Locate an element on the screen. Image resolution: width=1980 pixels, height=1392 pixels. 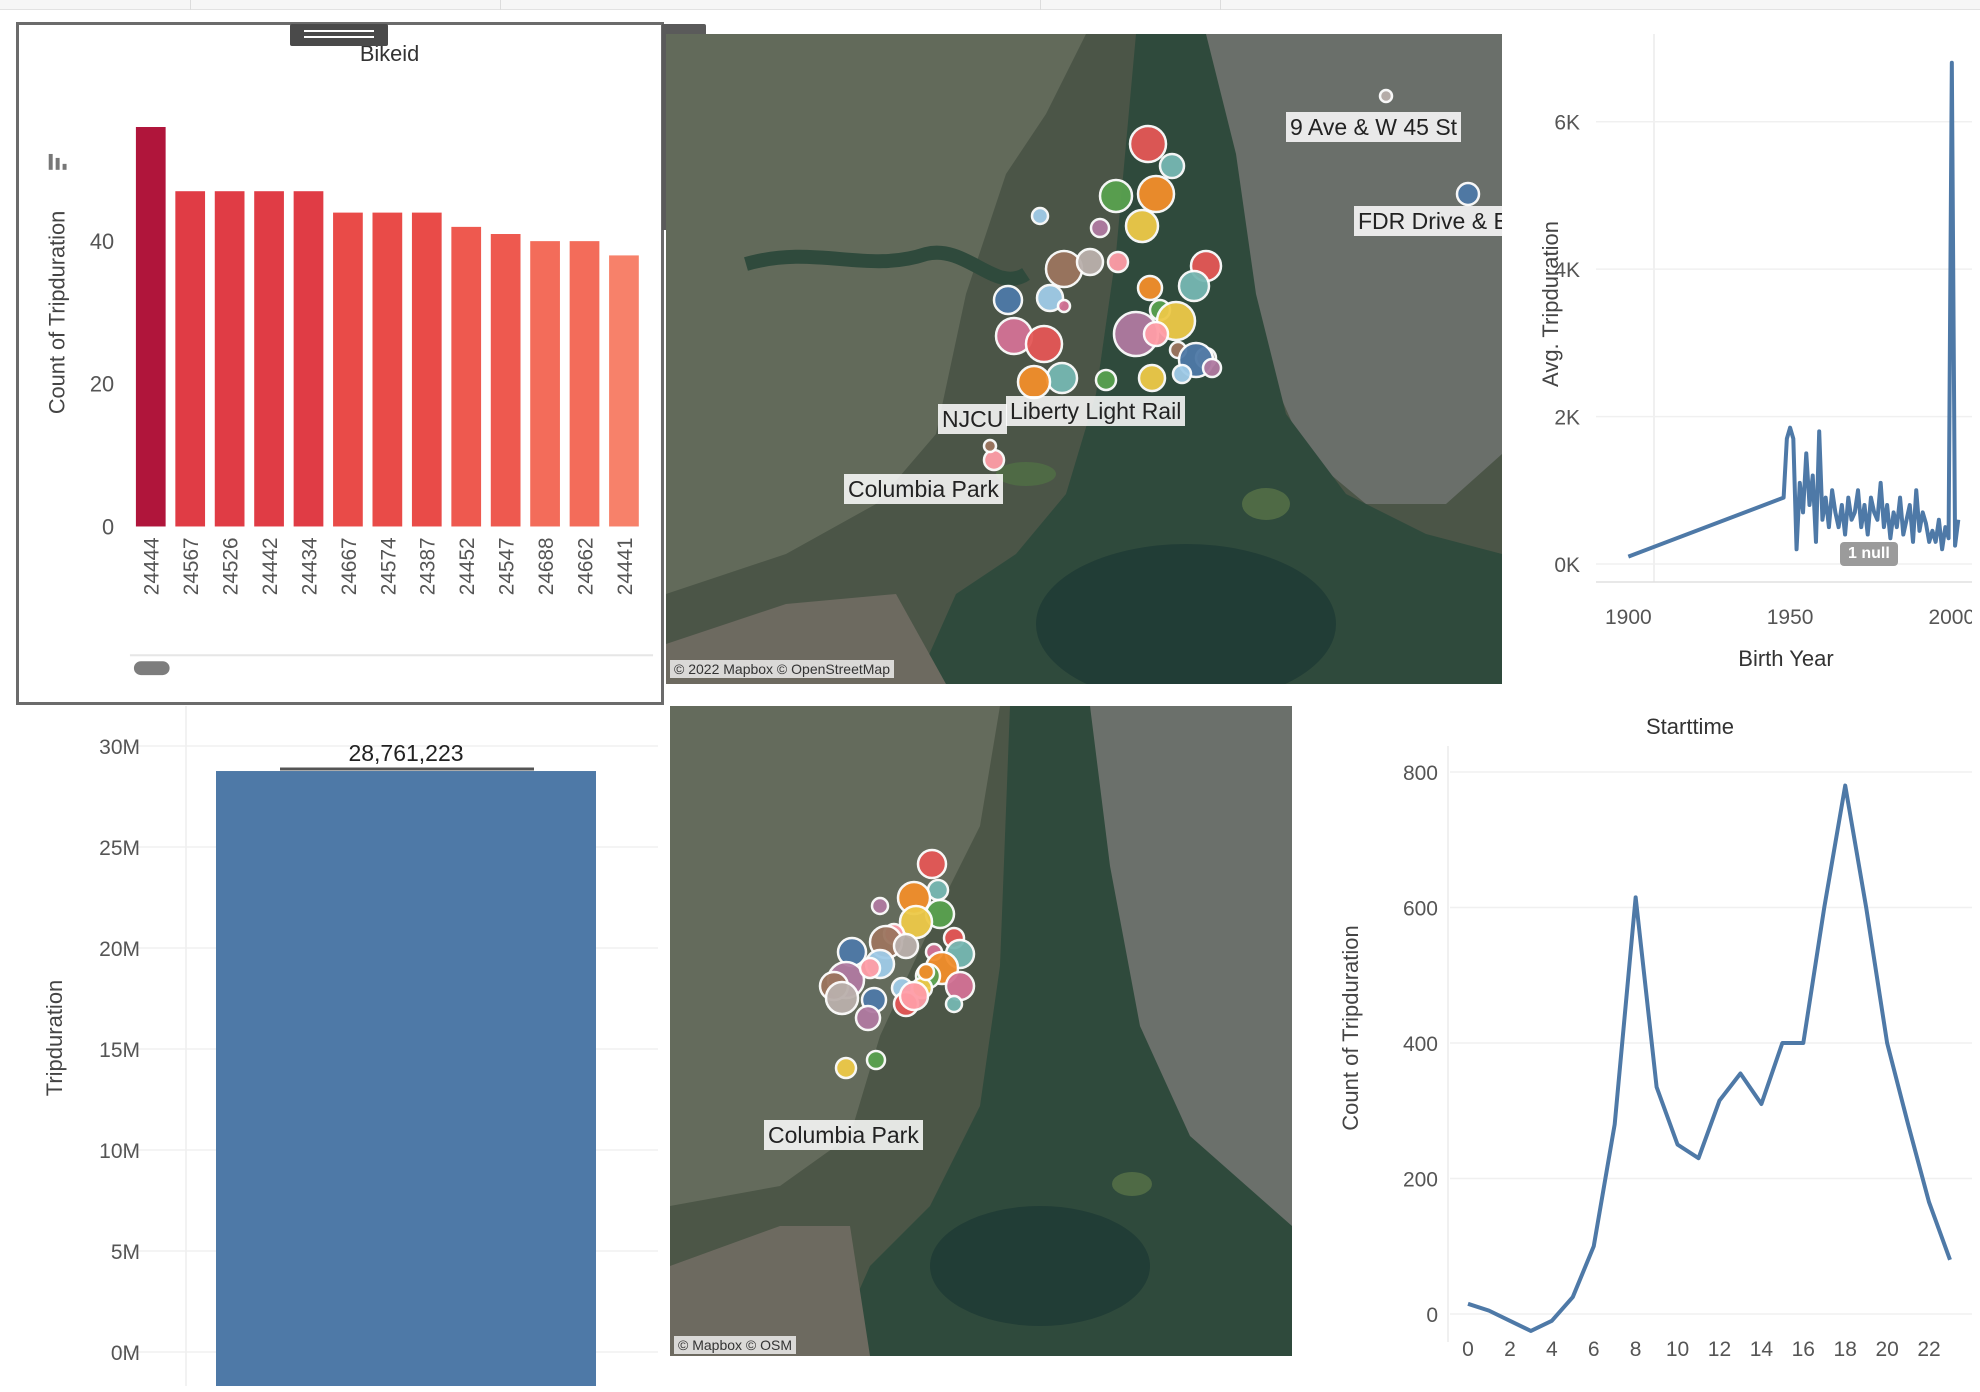
tripduration-y-axis-label: Tripduration is located at coordinates (54, 1038).